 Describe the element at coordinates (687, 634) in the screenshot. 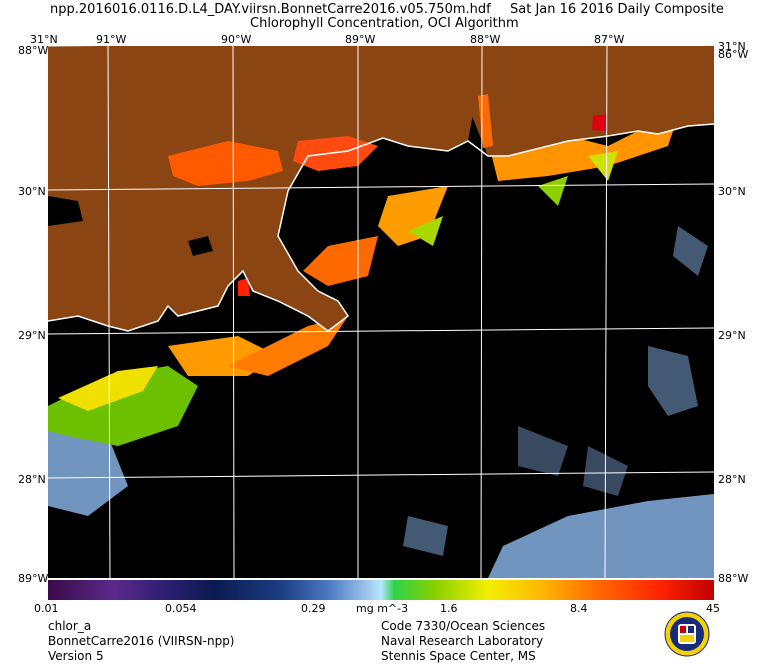

I see `nrl-seal-icon` at that location.